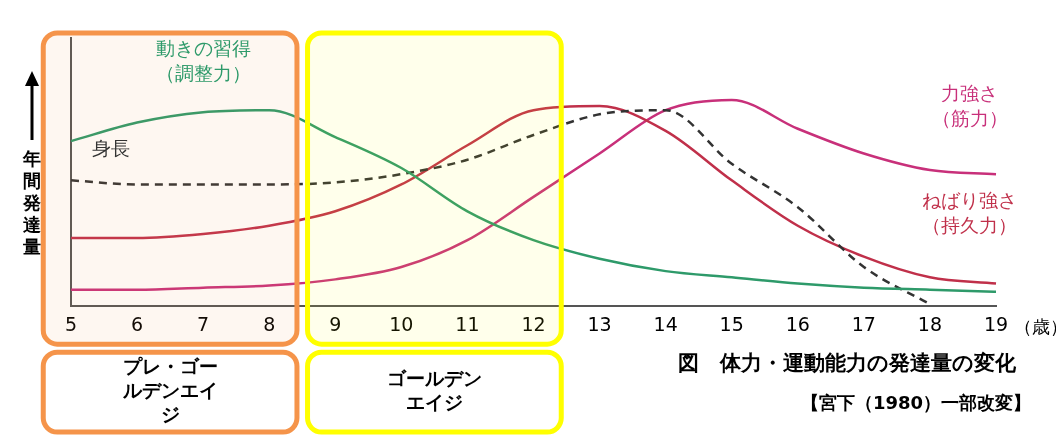  Describe the element at coordinates (203, 61) in the screenshot. I see `series-label: 動きの習得（調整力）` at that location.